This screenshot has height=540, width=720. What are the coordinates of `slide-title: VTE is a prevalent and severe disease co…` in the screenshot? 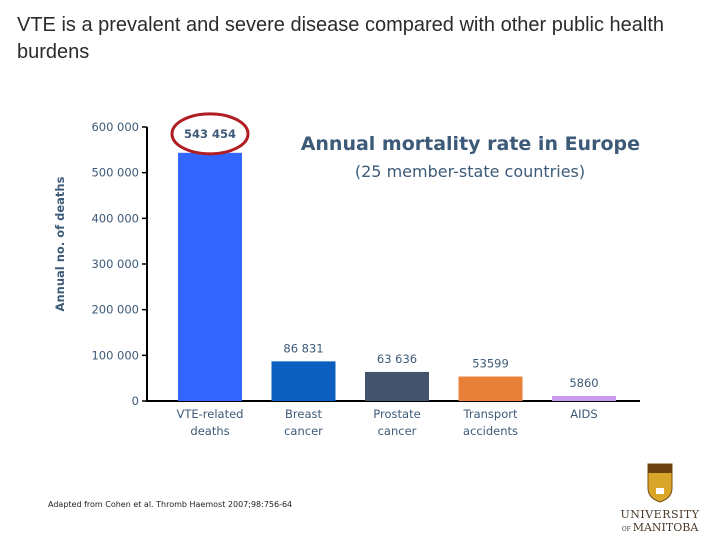 It's located at (341, 38).